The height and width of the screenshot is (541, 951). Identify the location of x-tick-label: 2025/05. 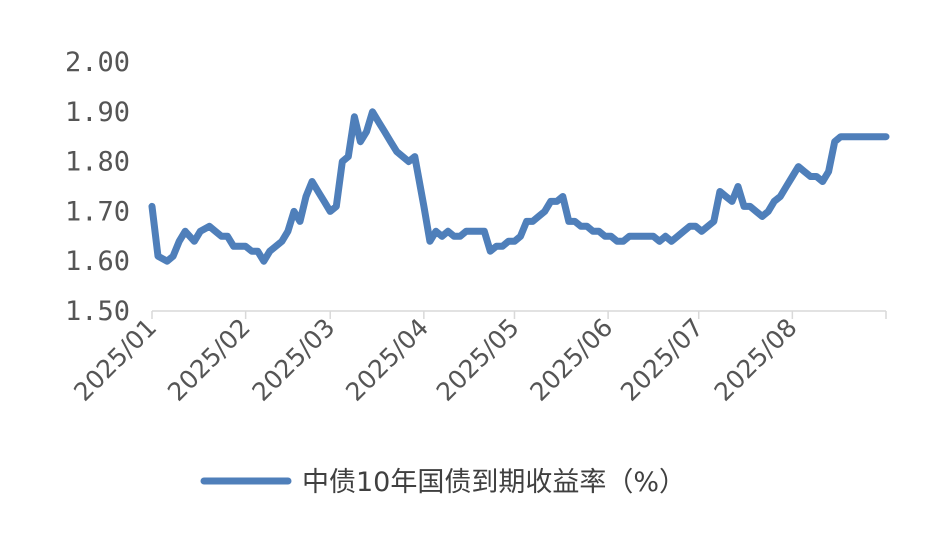
(478, 360).